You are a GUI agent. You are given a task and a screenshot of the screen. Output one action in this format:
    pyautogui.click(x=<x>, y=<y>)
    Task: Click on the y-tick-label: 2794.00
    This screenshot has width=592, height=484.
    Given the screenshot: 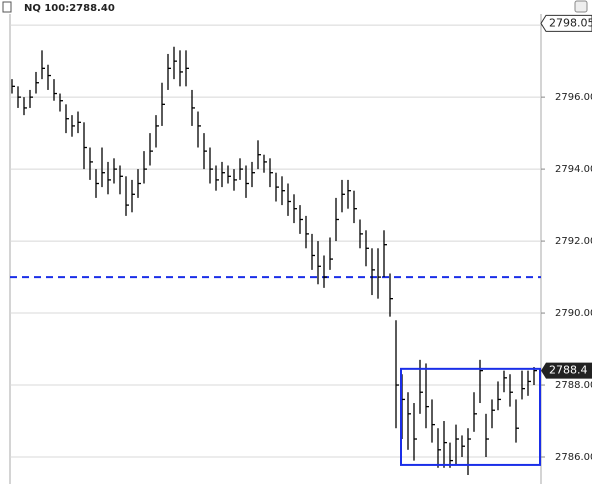 What is the action you would take?
    pyautogui.click(x=573, y=169)
    